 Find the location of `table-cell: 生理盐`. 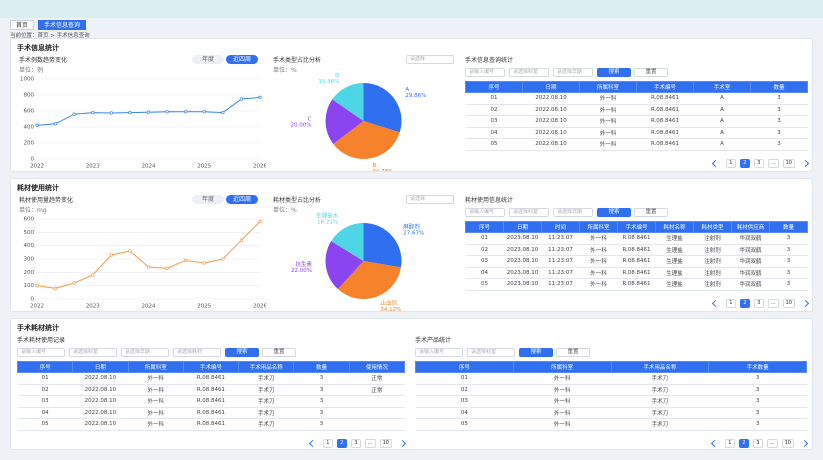

table-cell: 生理盐 is located at coordinates (674, 261).